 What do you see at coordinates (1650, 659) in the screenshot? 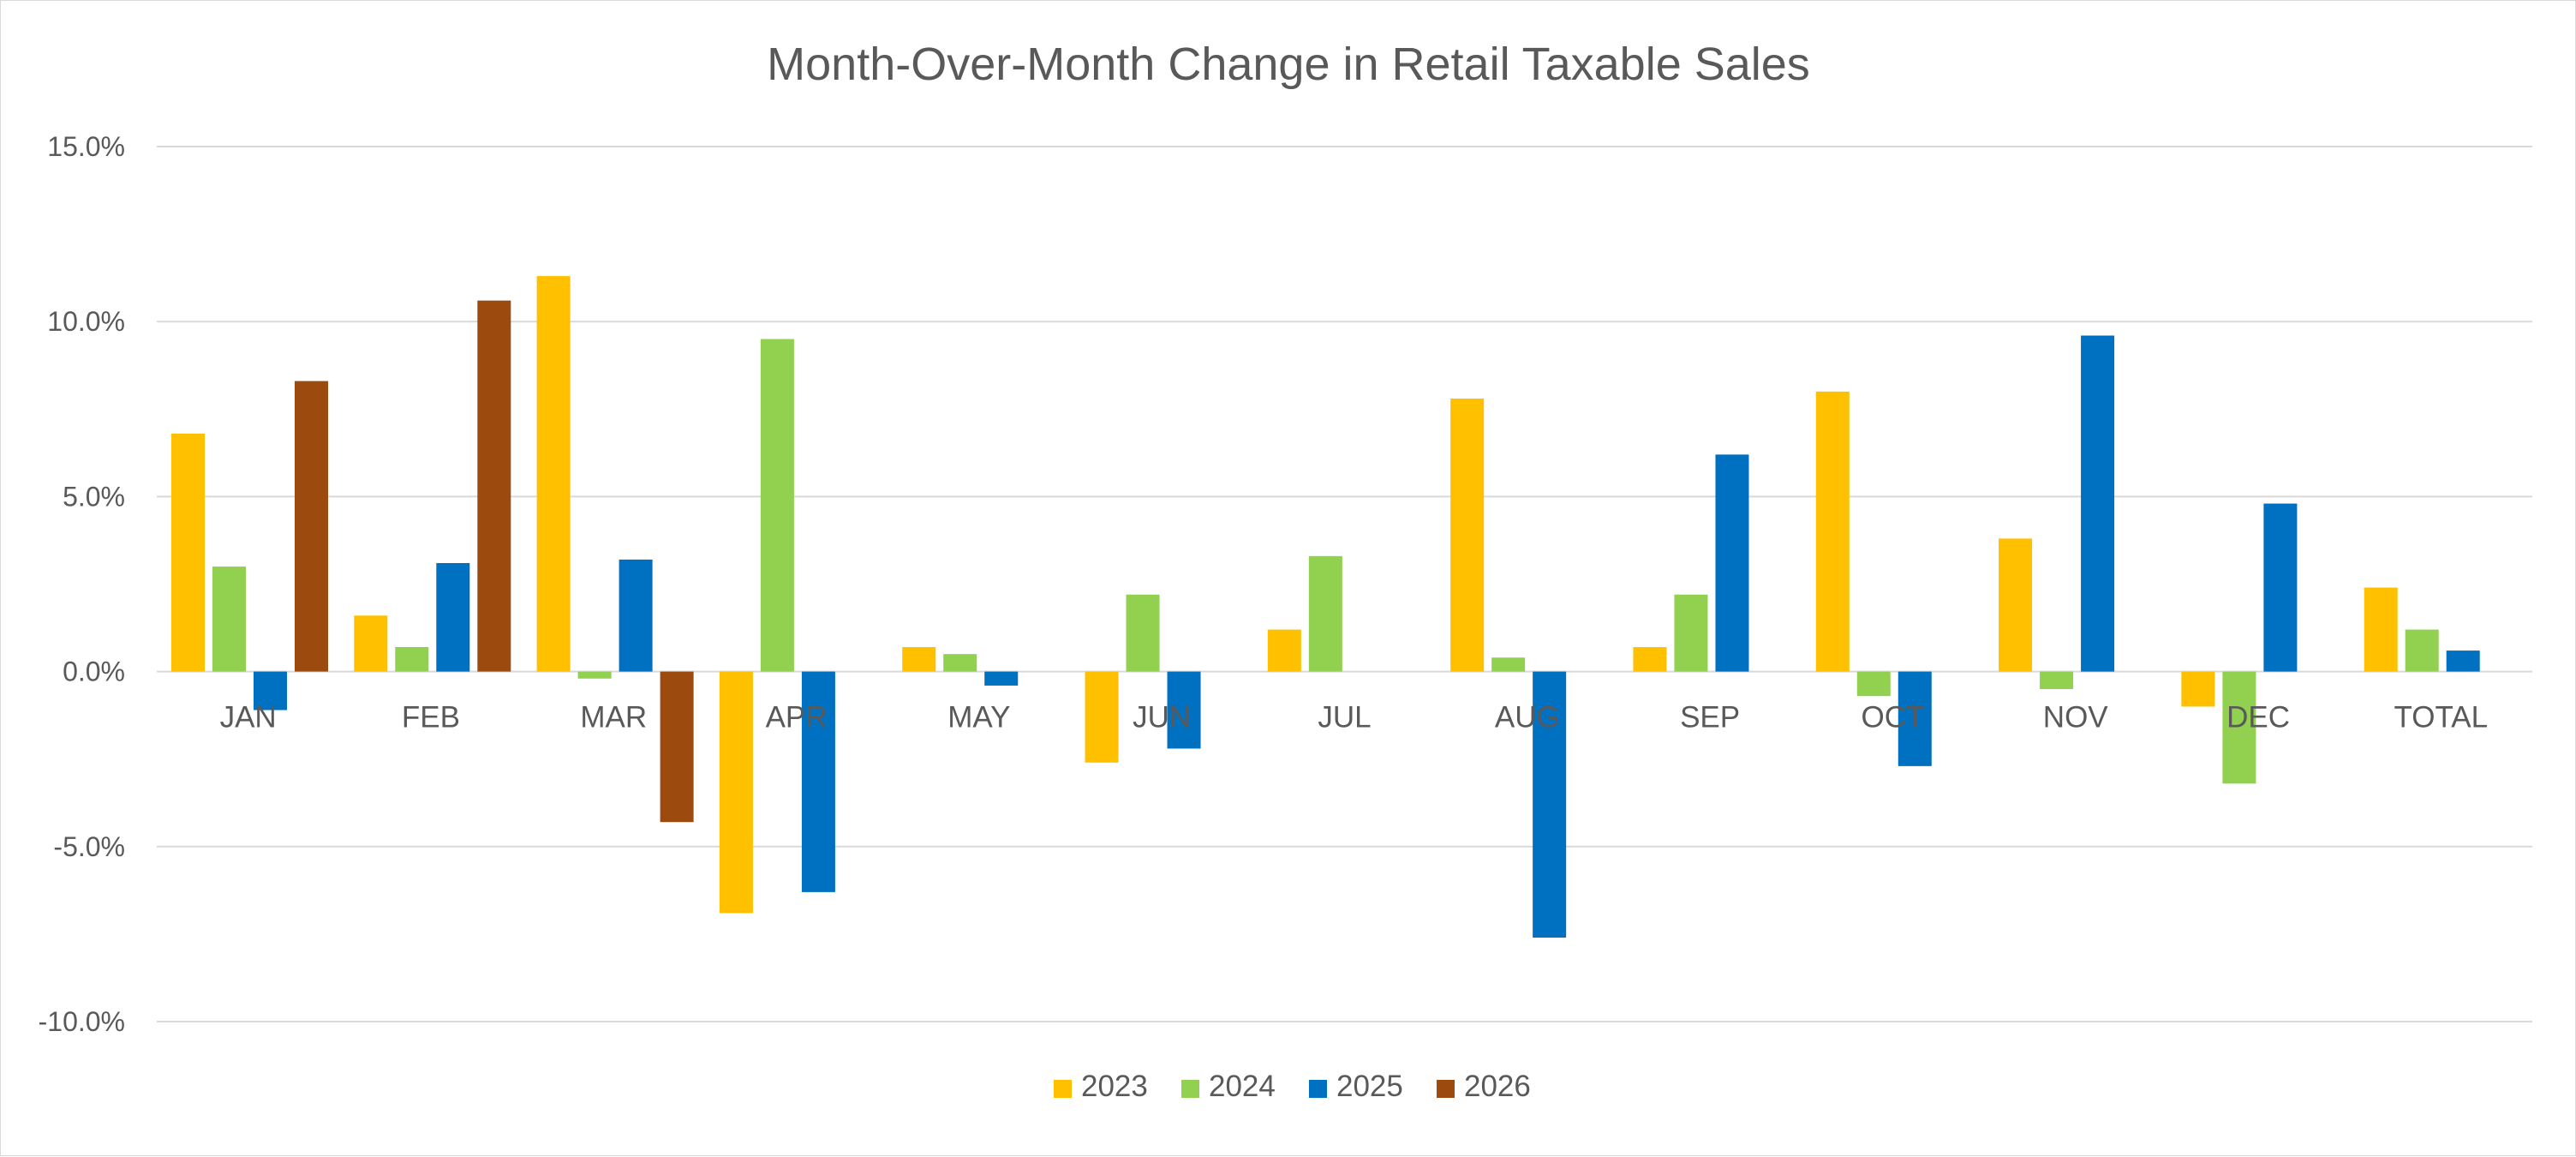
I see `bar-2023-sep` at bounding box center [1650, 659].